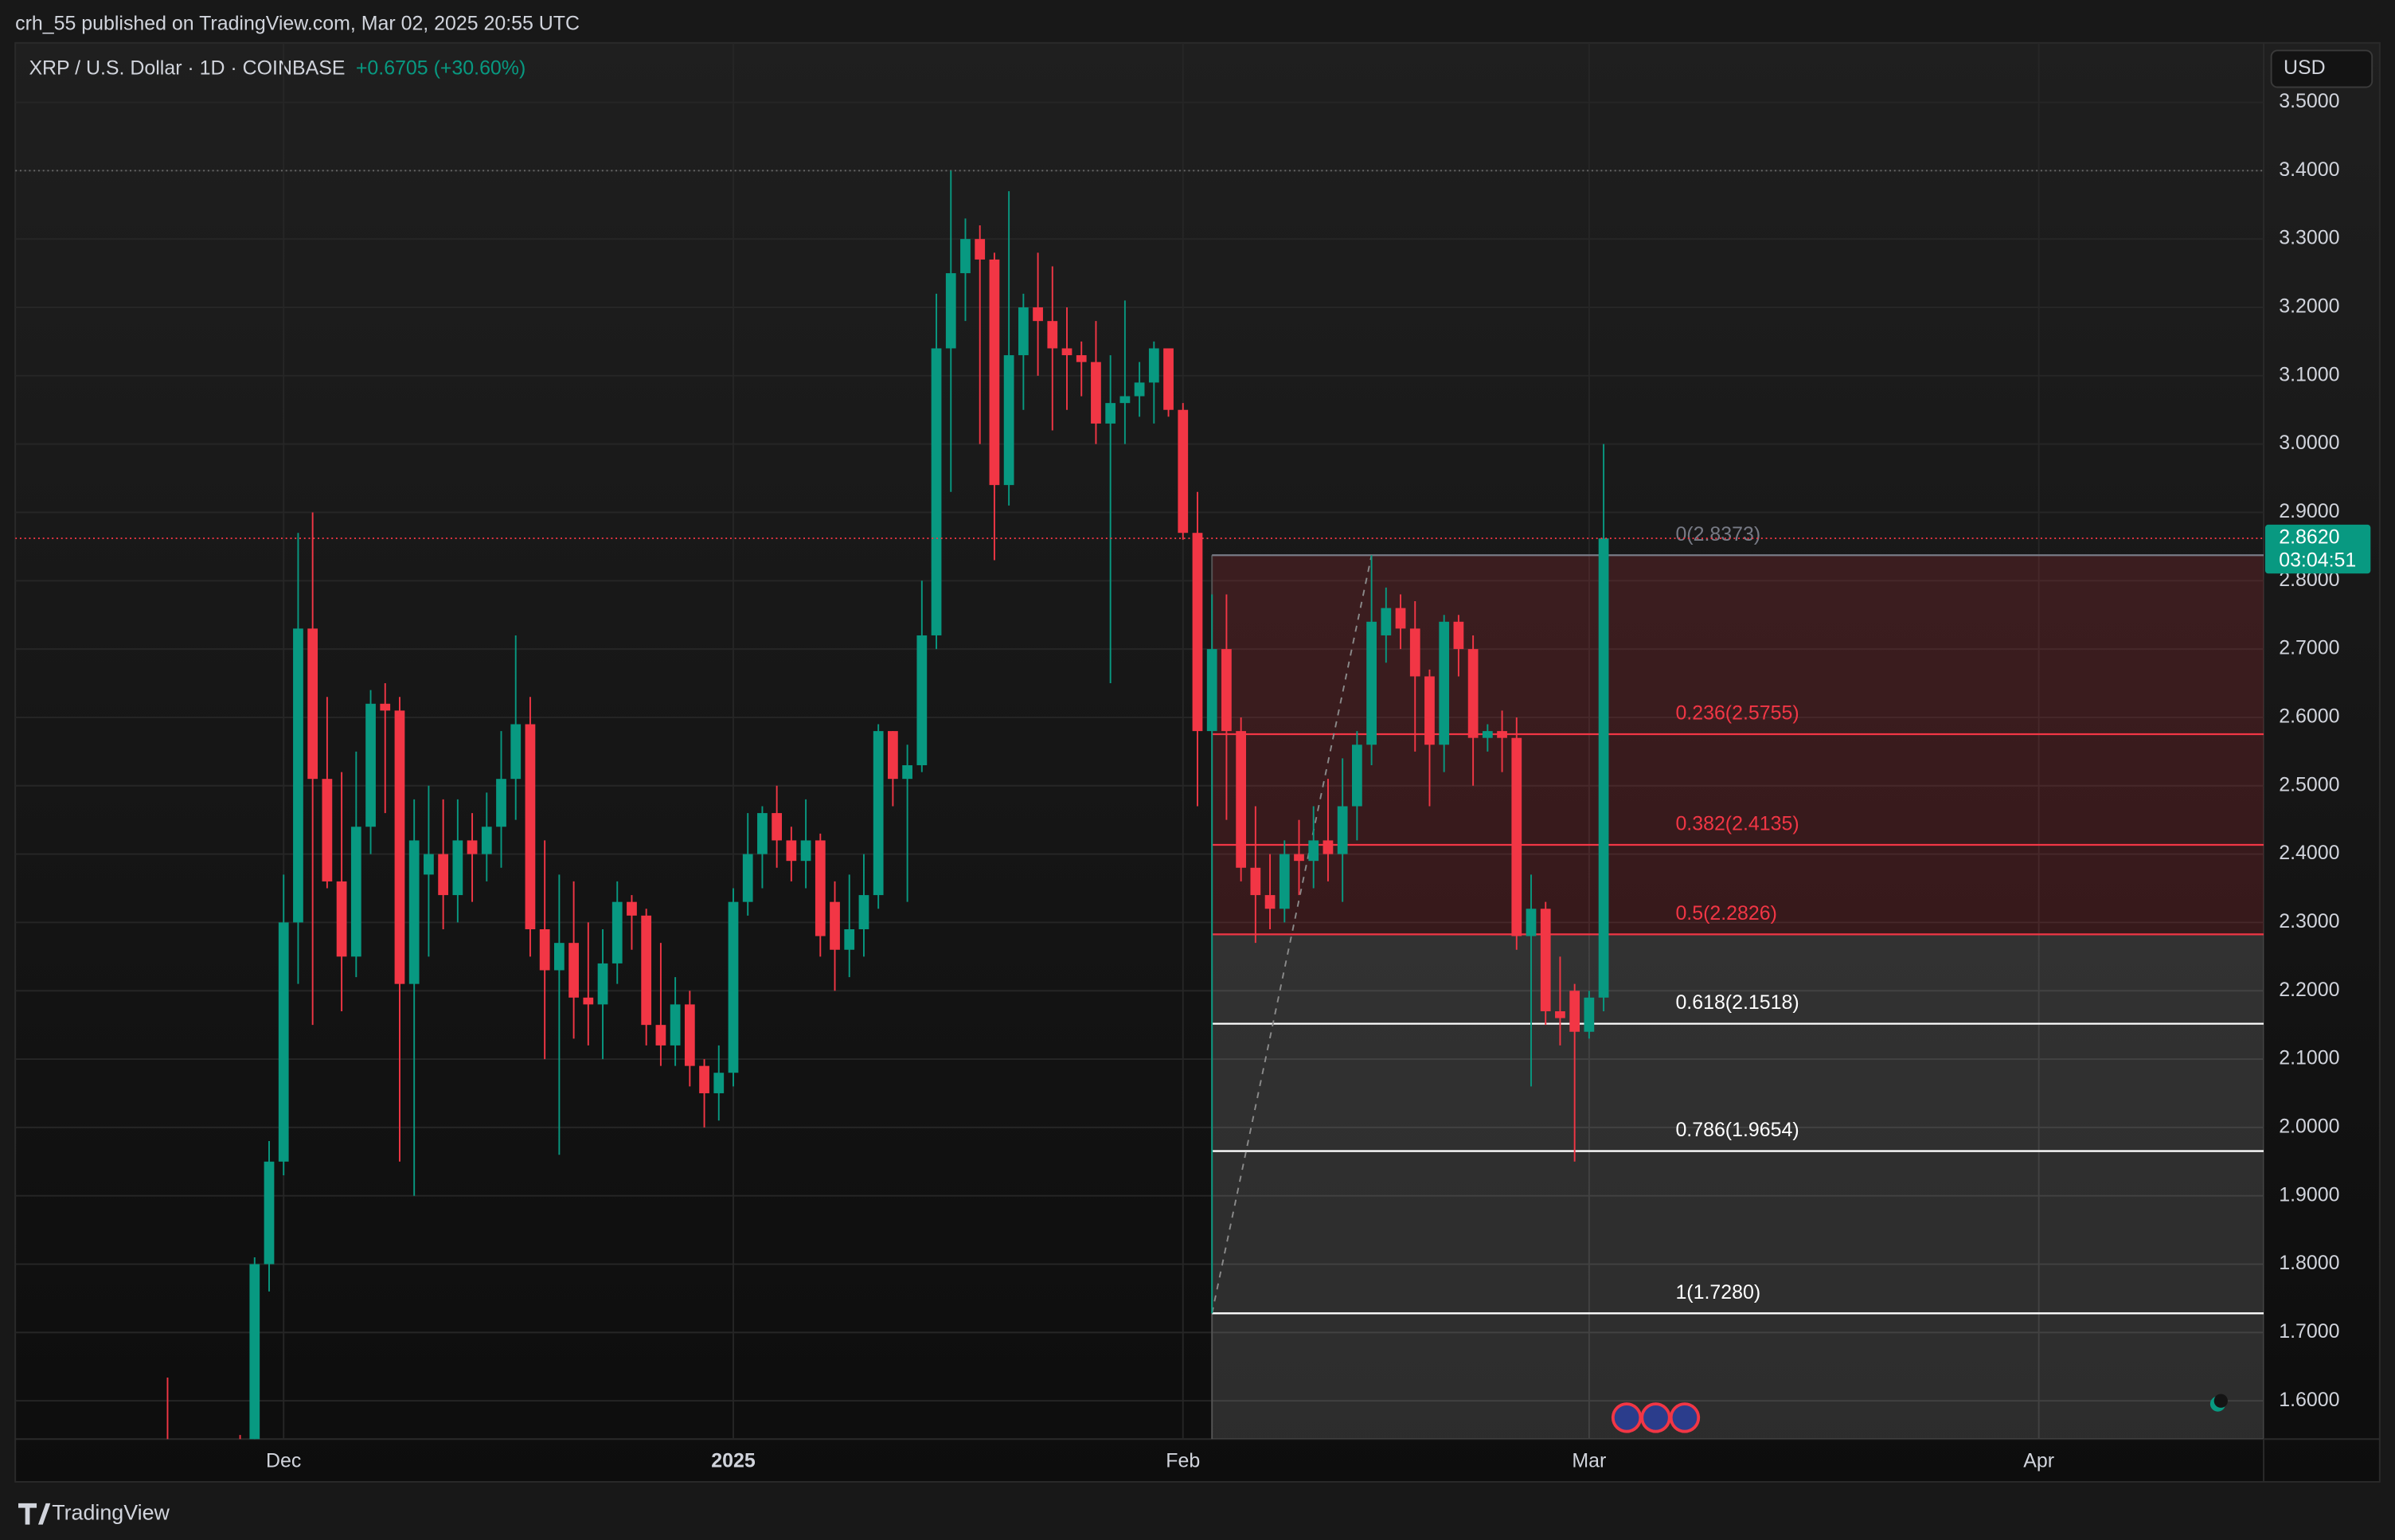 The height and width of the screenshot is (1540, 2395). What do you see at coordinates (2305, 68) in the screenshot?
I see `currency-button-label: USD` at bounding box center [2305, 68].